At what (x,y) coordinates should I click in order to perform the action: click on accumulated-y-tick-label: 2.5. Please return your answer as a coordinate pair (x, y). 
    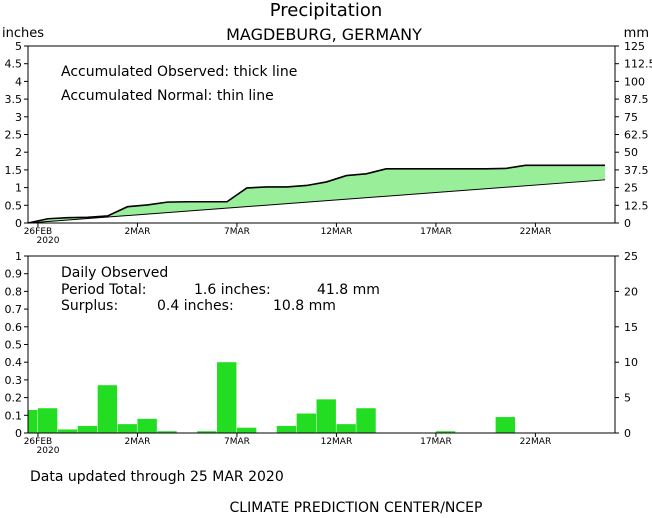
    Looking at the image, I should click on (14, 135).